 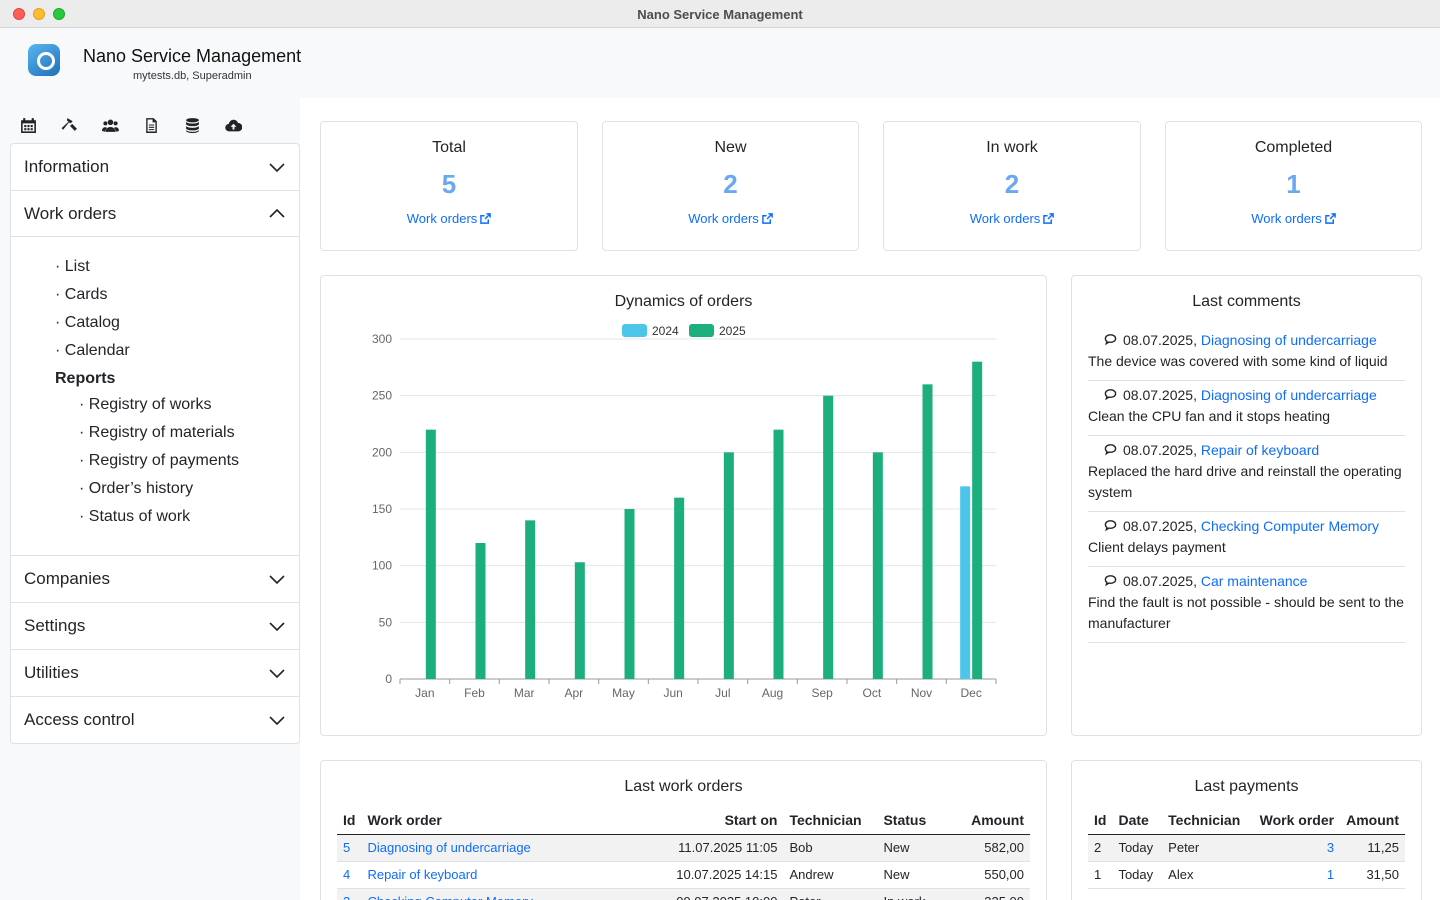 What do you see at coordinates (81, 125) in the screenshot?
I see `hammer-icon` at bounding box center [81, 125].